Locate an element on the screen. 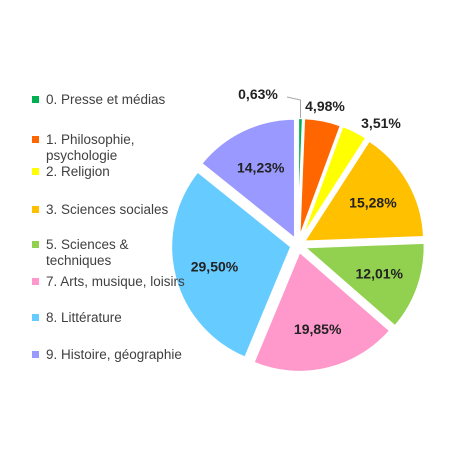  legend-label: 1. Philosophie, psychologie is located at coordinates (90, 147).